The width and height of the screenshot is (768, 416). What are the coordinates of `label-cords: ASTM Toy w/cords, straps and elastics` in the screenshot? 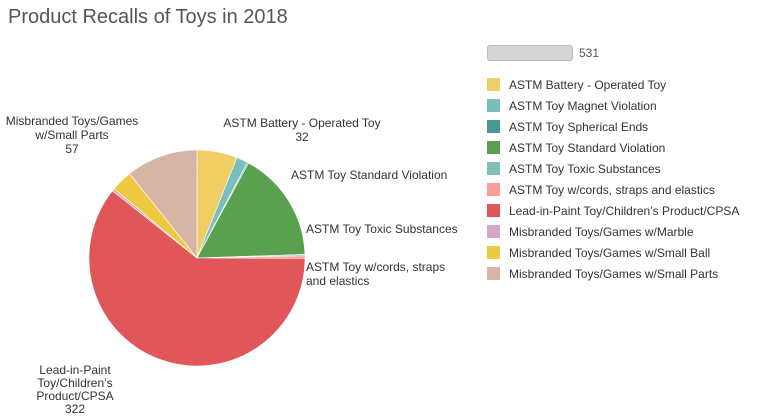 It's located at (386, 274).